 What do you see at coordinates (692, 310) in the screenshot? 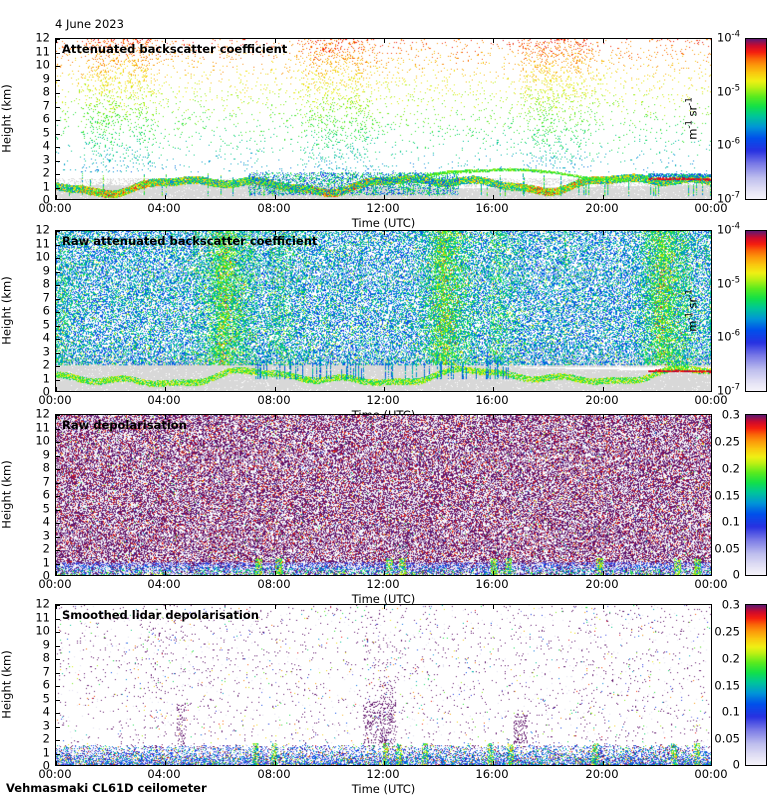
I see `colorbar-unit-label: m-1 sr-1` at bounding box center [692, 310].